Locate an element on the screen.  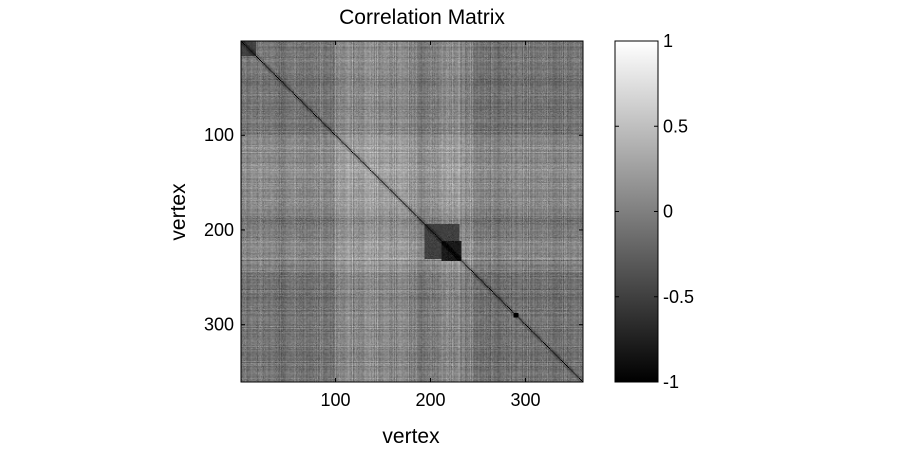
x-tick-label: 100 is located at coordinates (336, 400).